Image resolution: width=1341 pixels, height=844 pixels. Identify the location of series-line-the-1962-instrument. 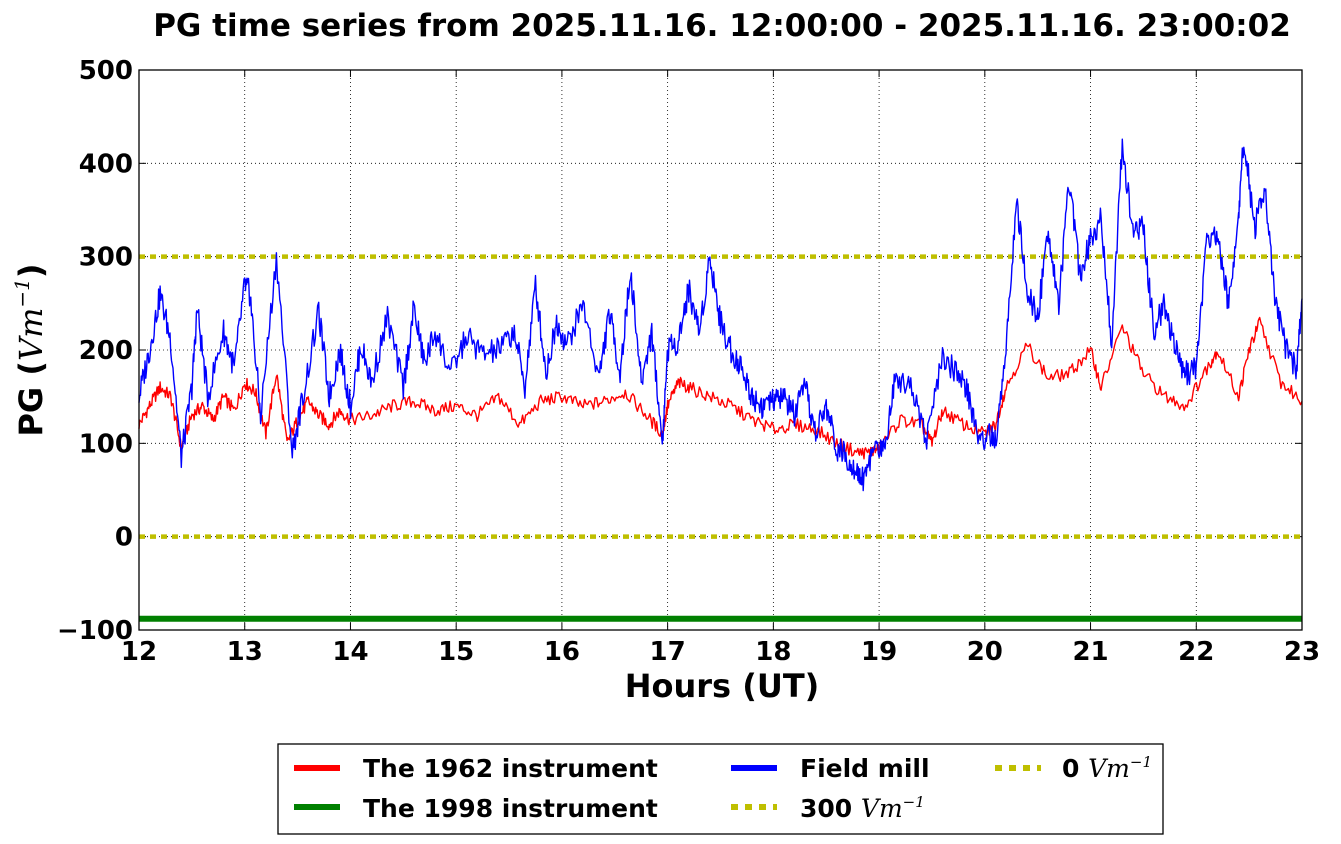
(720, 388).